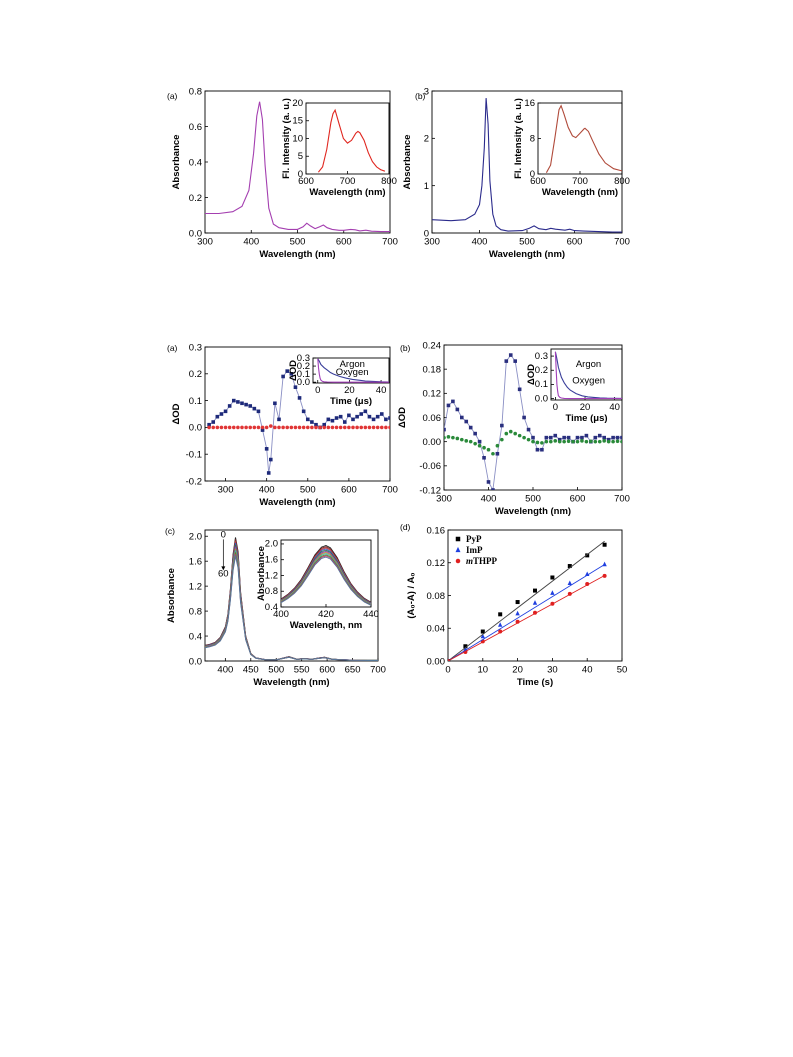  What do you see at coordinates (195, 401) in the screenshot?
I see `fig2a-y-tick-label: 0.1` at bounding box center [195, 401].